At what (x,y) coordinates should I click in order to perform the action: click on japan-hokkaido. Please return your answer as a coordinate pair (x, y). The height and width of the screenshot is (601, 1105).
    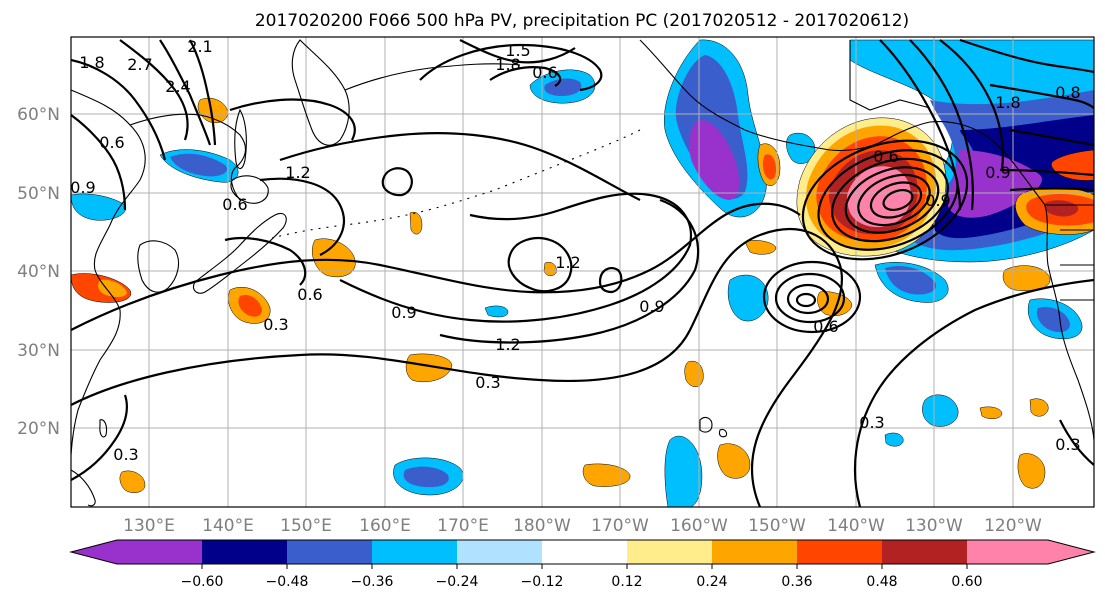
    Looking at the image, I should click on (249, 189).